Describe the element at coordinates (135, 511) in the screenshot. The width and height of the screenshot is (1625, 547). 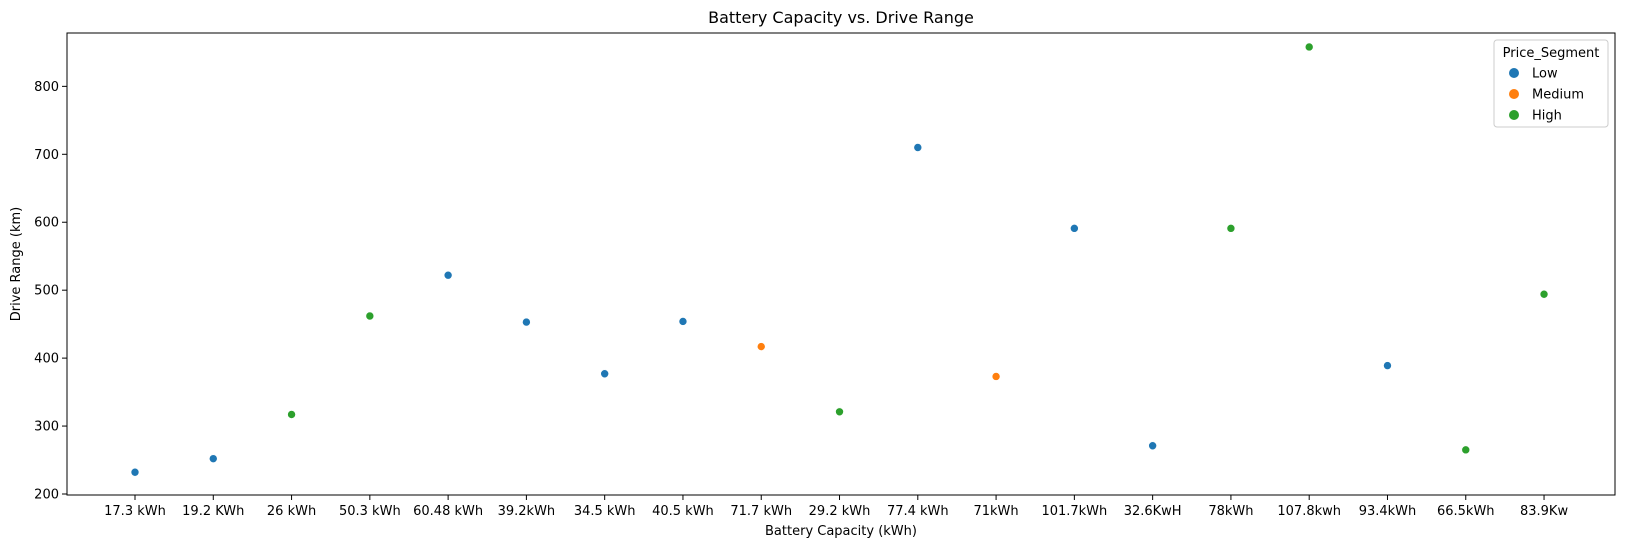
I see `x-tick-label: 17.3 kWh` at that location.